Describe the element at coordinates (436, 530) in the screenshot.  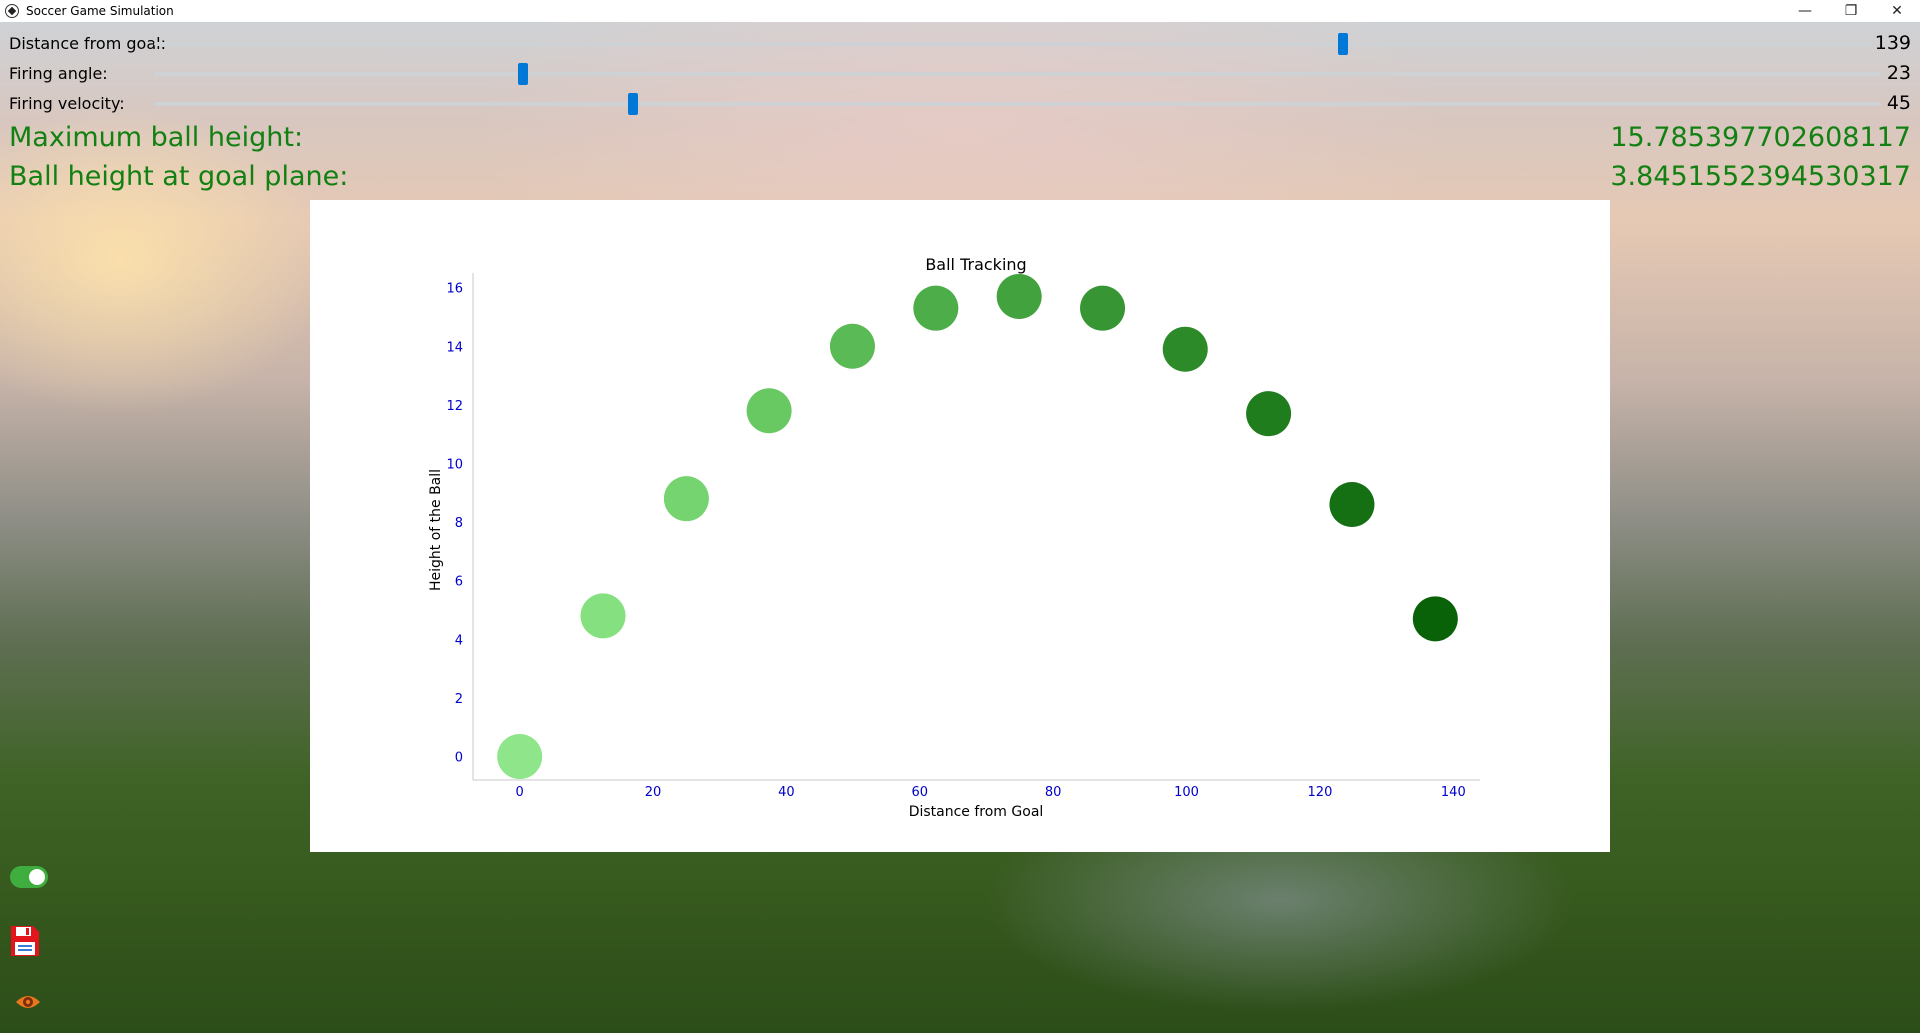
I see `chart-y-axis-label: Height of the Ball` at that location.